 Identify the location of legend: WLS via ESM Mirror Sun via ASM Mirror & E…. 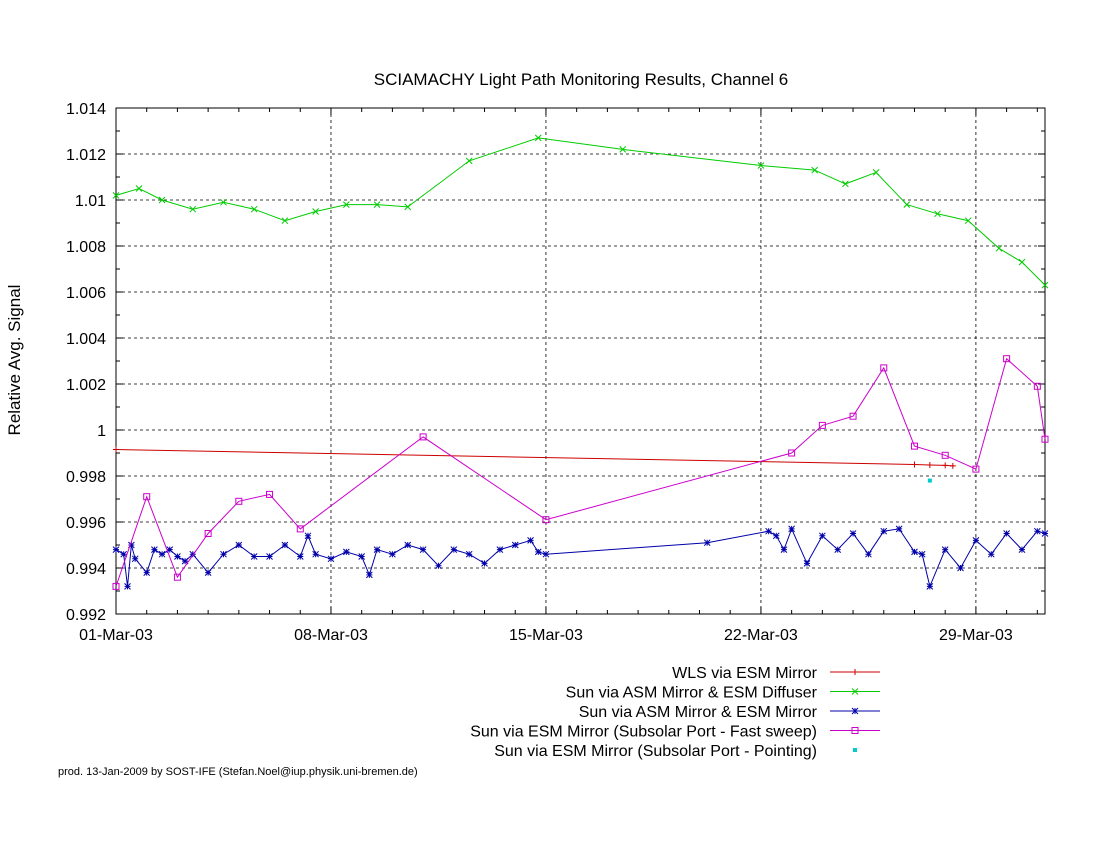
(675, 712).